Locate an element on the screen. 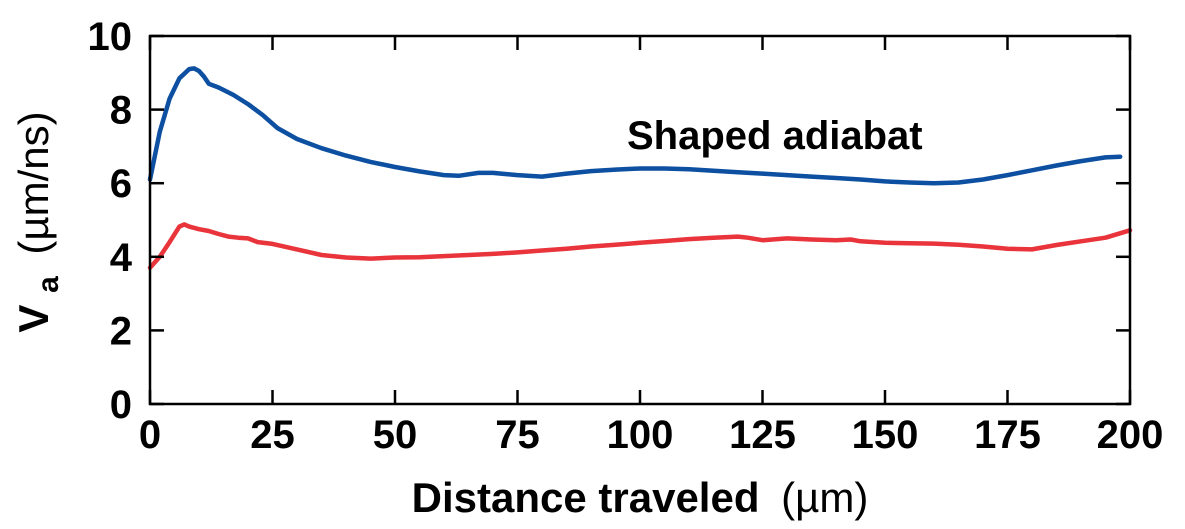 The height and width of the screenshot is (529, 1185). annotation-shaped-adiabat: Shaped adiabat is located at coordinates (775, 136).